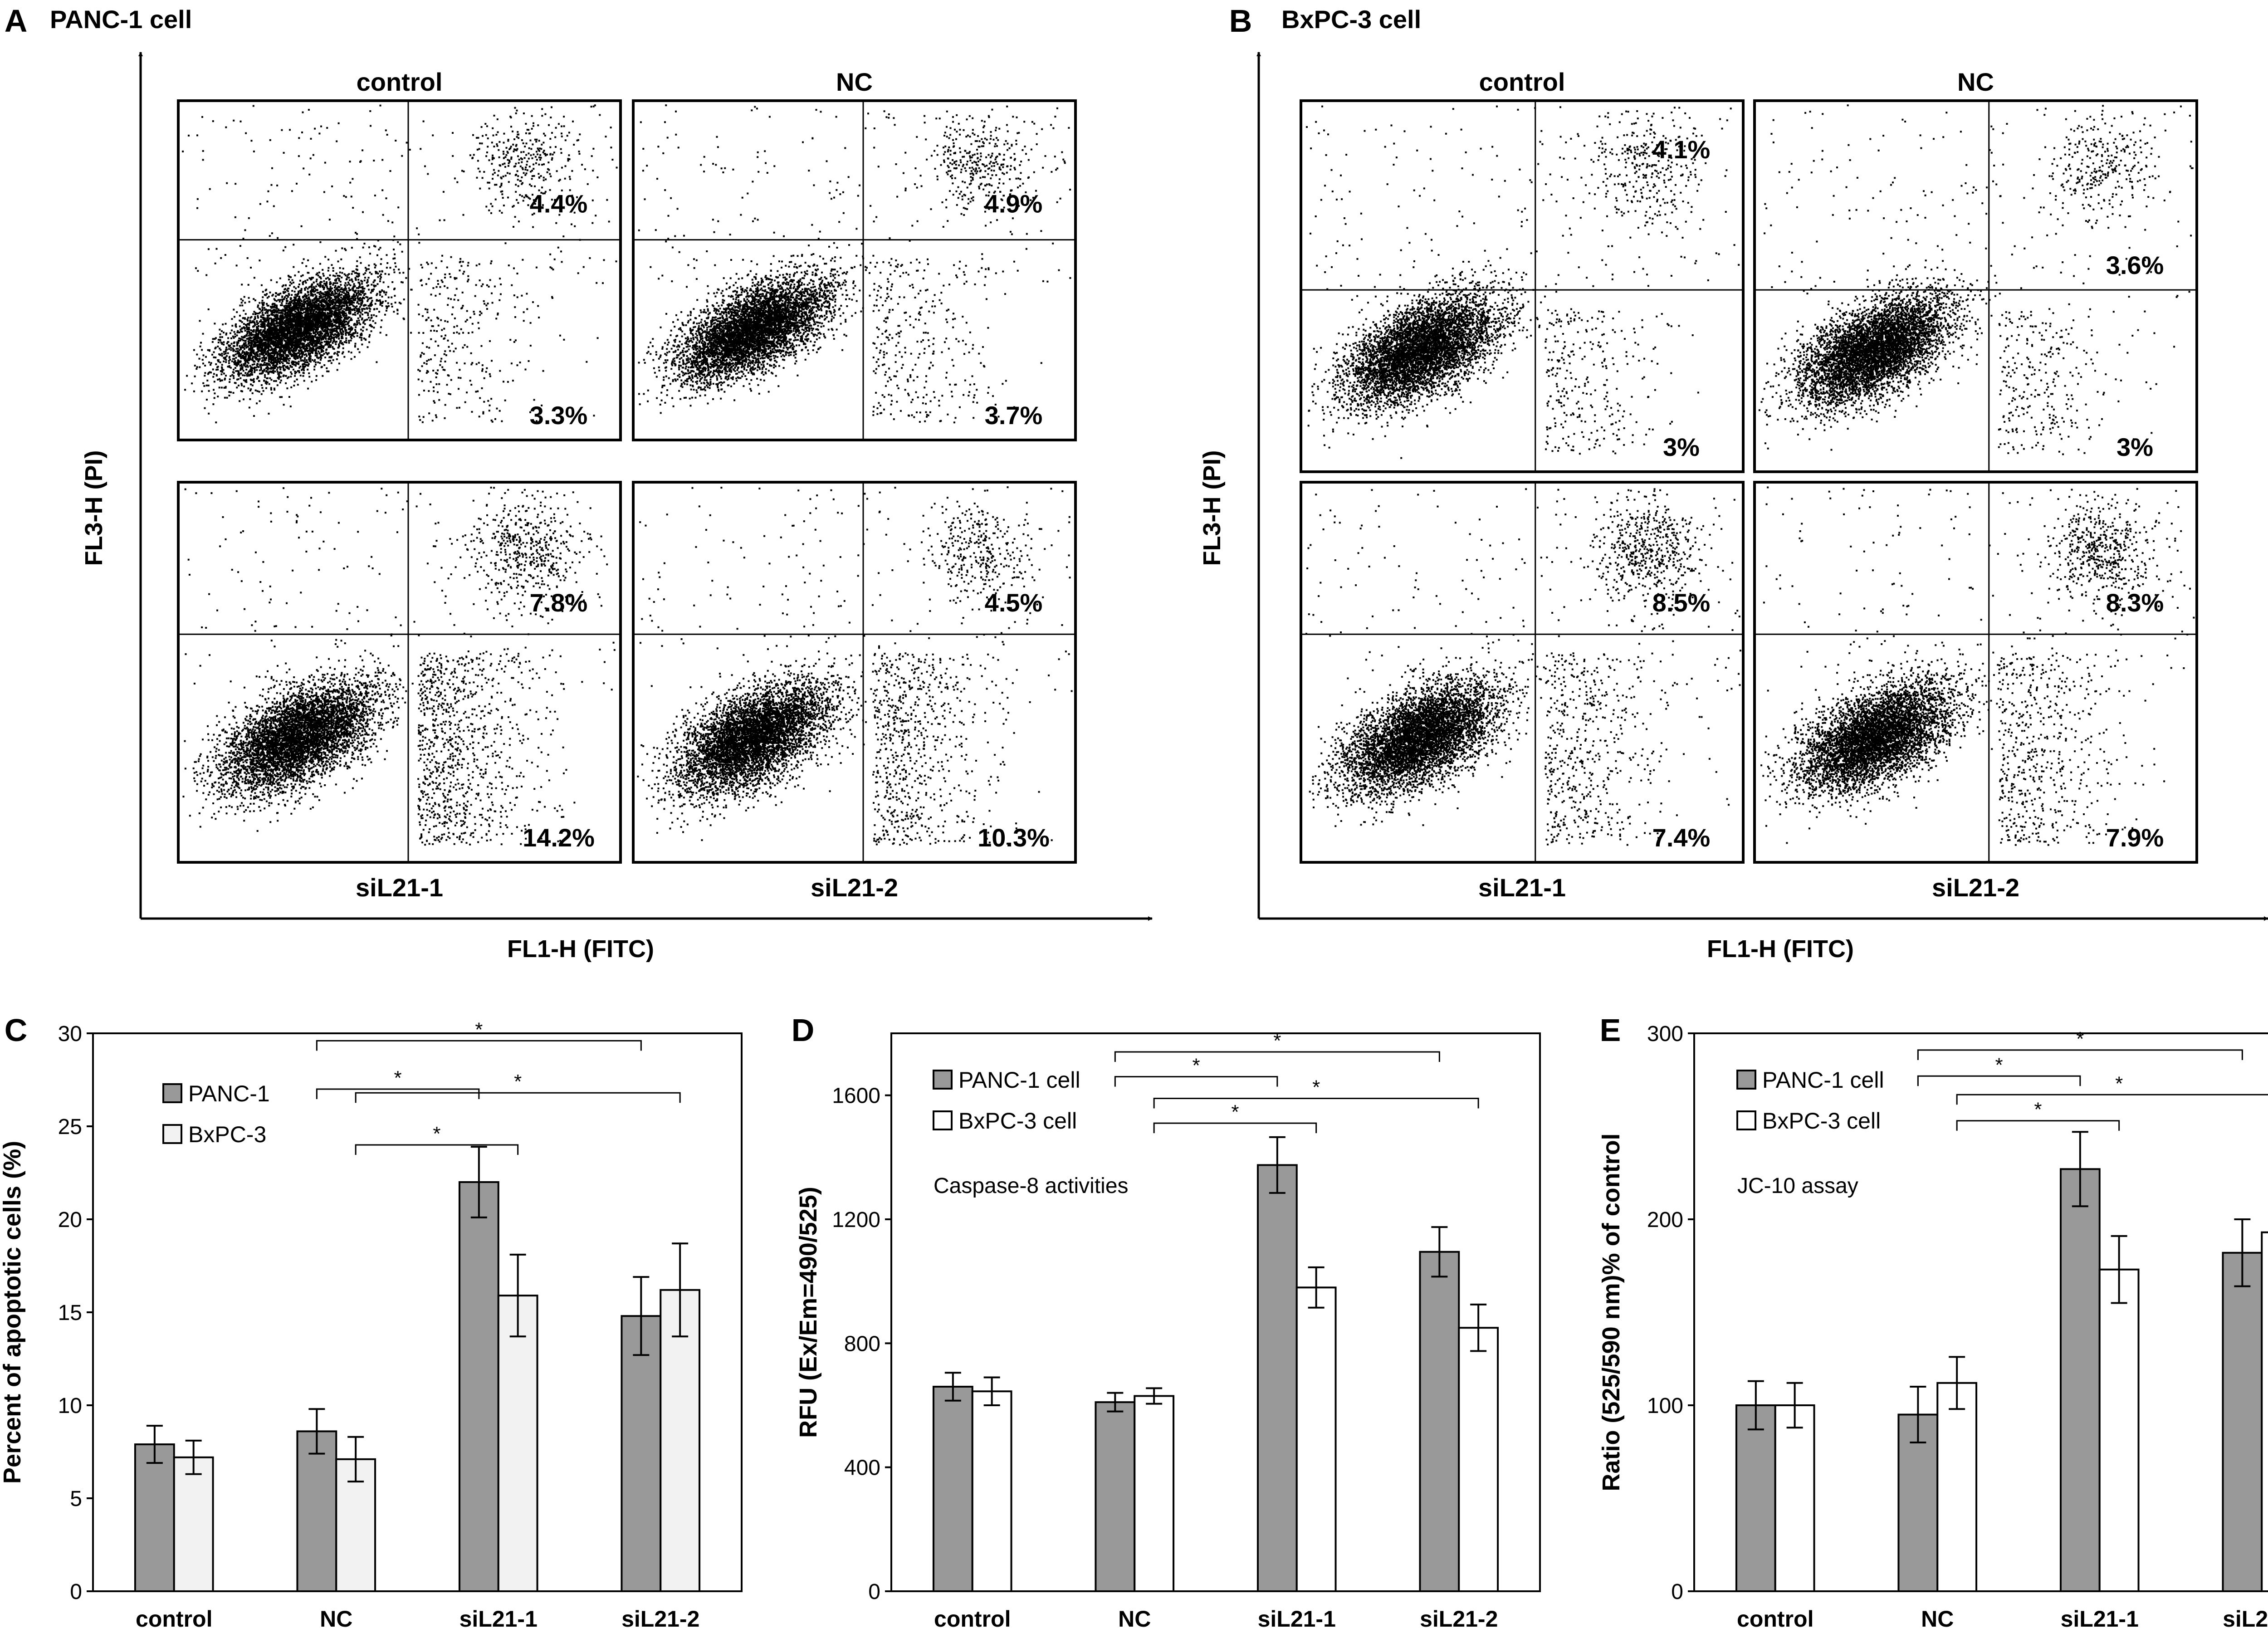 The width and height of the screenshot is (2268, 1628). I want to click on upper-right-percent: 4.1%, so click(1682, 149).